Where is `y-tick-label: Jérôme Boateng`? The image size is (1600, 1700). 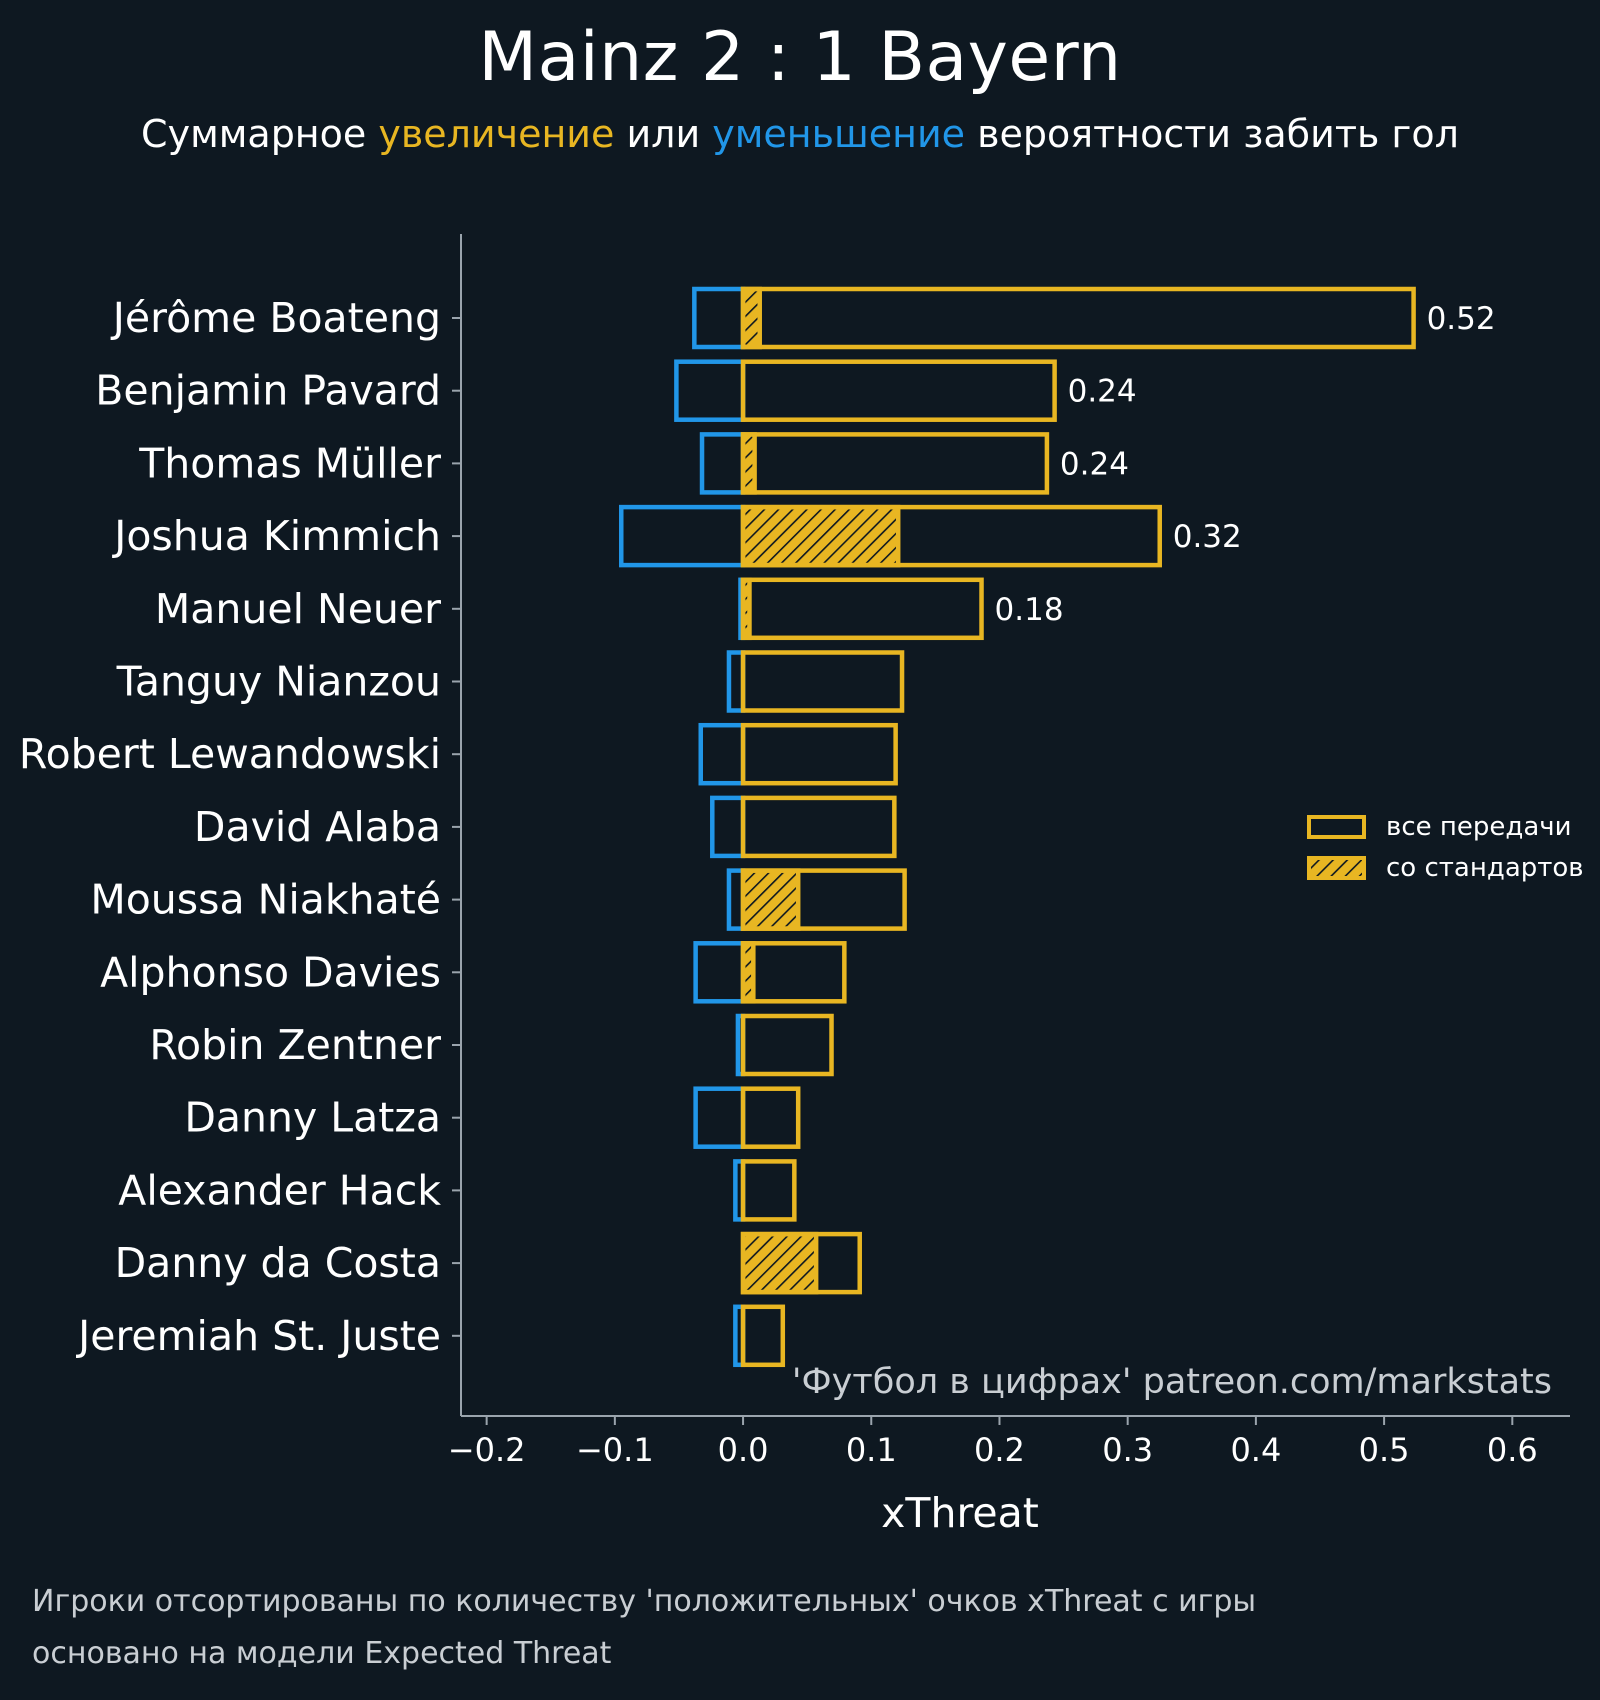
y-tick-label: Jérôme Boateng is located at coordinates (275, 318).